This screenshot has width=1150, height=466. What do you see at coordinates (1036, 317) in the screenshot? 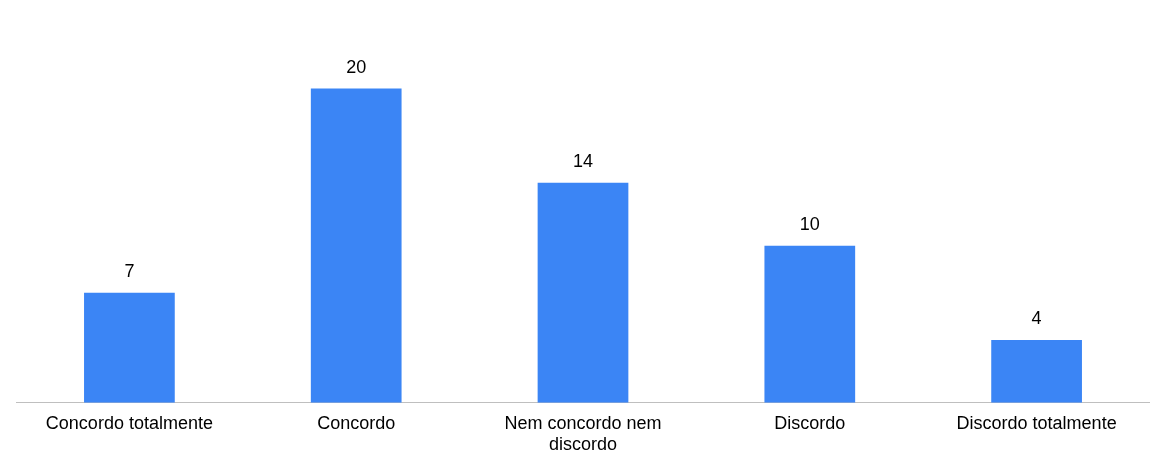
I see `data-label: 4` at bounding box center [1036, 317].